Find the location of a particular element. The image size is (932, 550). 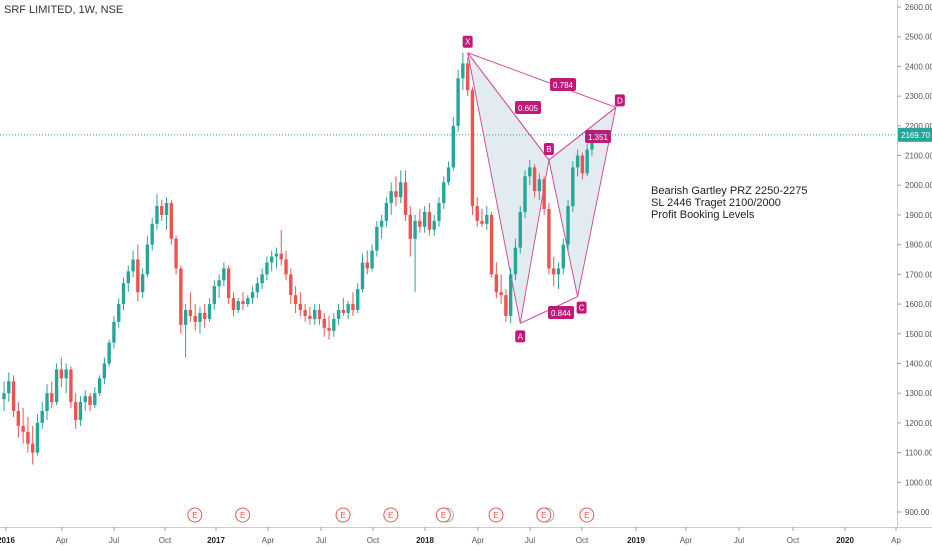

pattern-triangle-xab is located at coordinates (508, 188).